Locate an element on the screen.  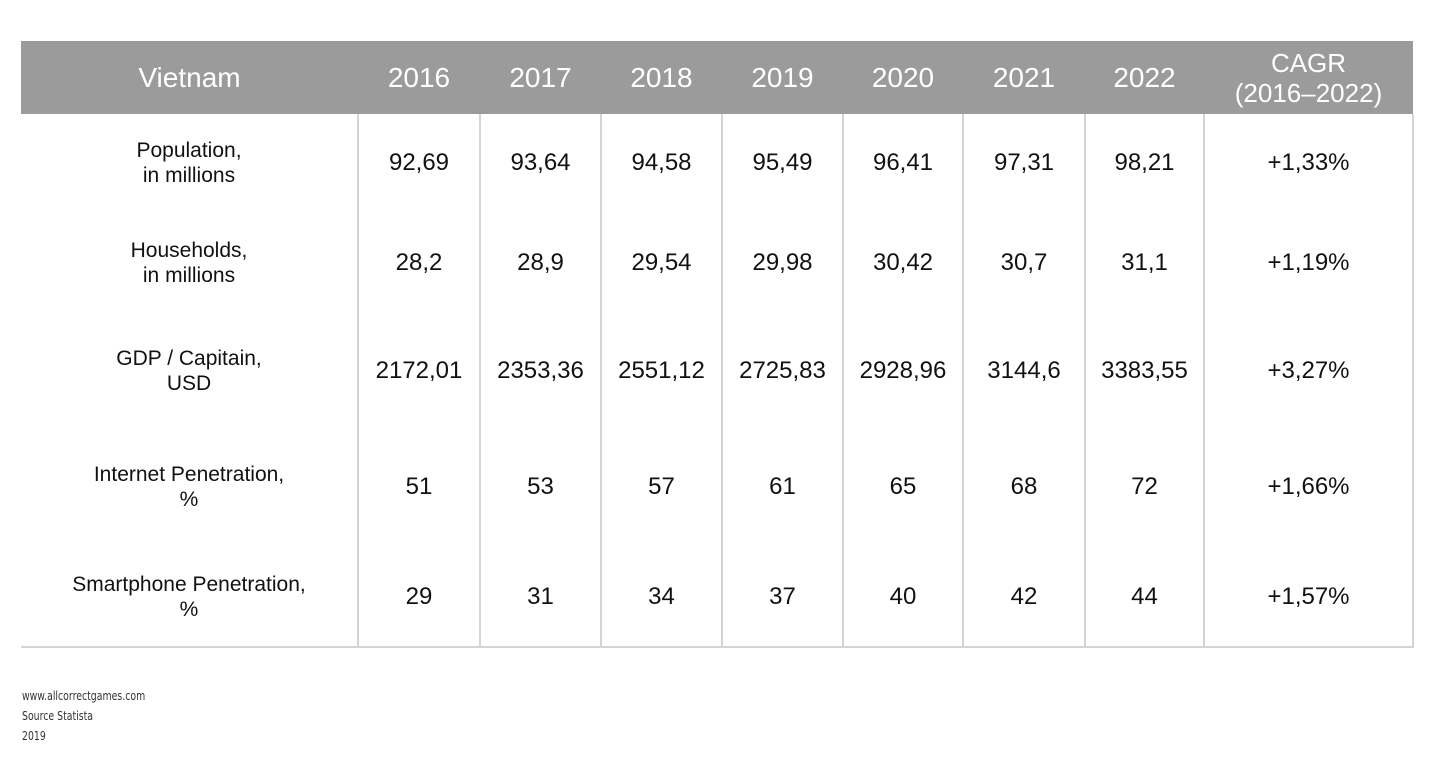
value-cell: 53 is located at coordinates (540, 487).